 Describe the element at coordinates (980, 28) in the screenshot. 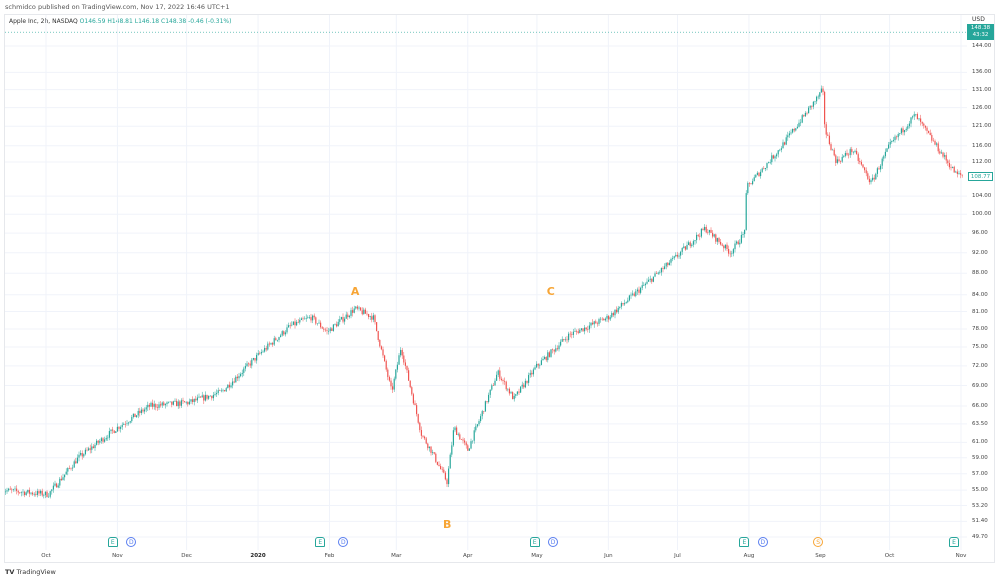

I see `last-price: 148.38` at that location.